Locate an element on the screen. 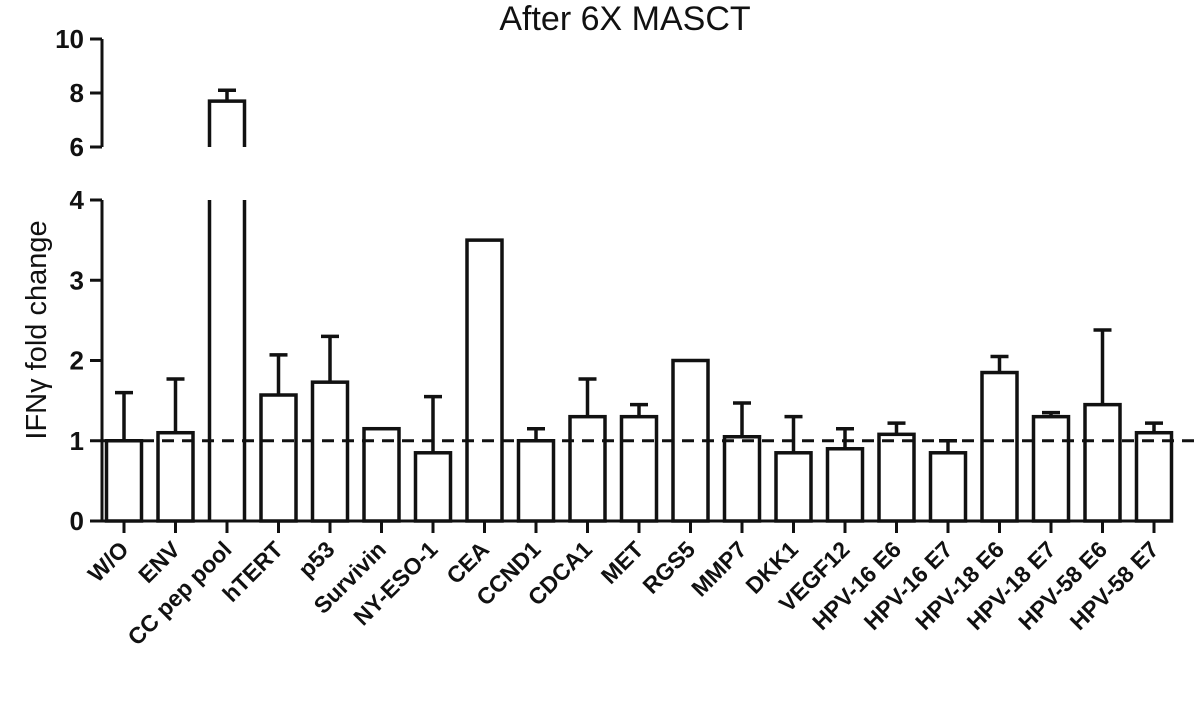 This screenshot has height=710, width=1200. y-tick-label: 10 is located at coordinates (69, 39).